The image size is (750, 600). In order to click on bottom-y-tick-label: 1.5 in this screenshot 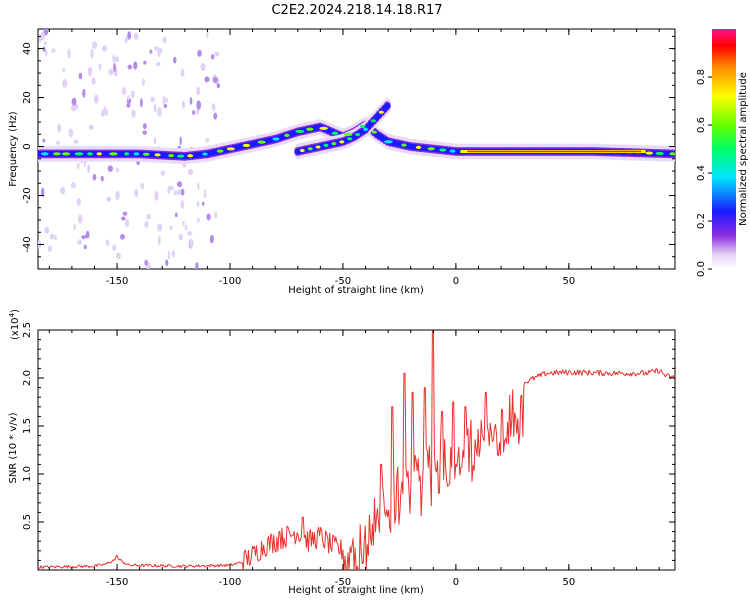, I will do `click(27, 426)`.